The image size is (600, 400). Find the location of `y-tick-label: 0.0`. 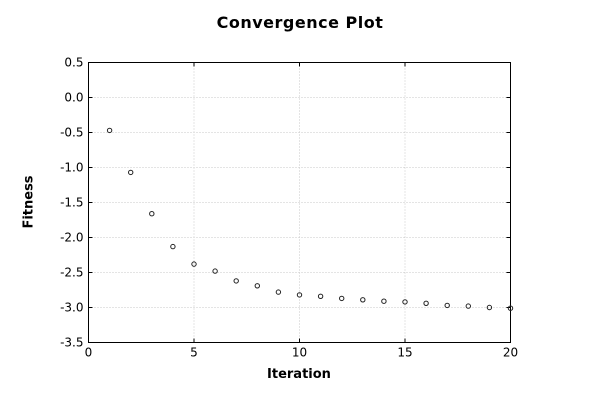

y-tick-label: 0.0 is located at coordinates (73, 98).